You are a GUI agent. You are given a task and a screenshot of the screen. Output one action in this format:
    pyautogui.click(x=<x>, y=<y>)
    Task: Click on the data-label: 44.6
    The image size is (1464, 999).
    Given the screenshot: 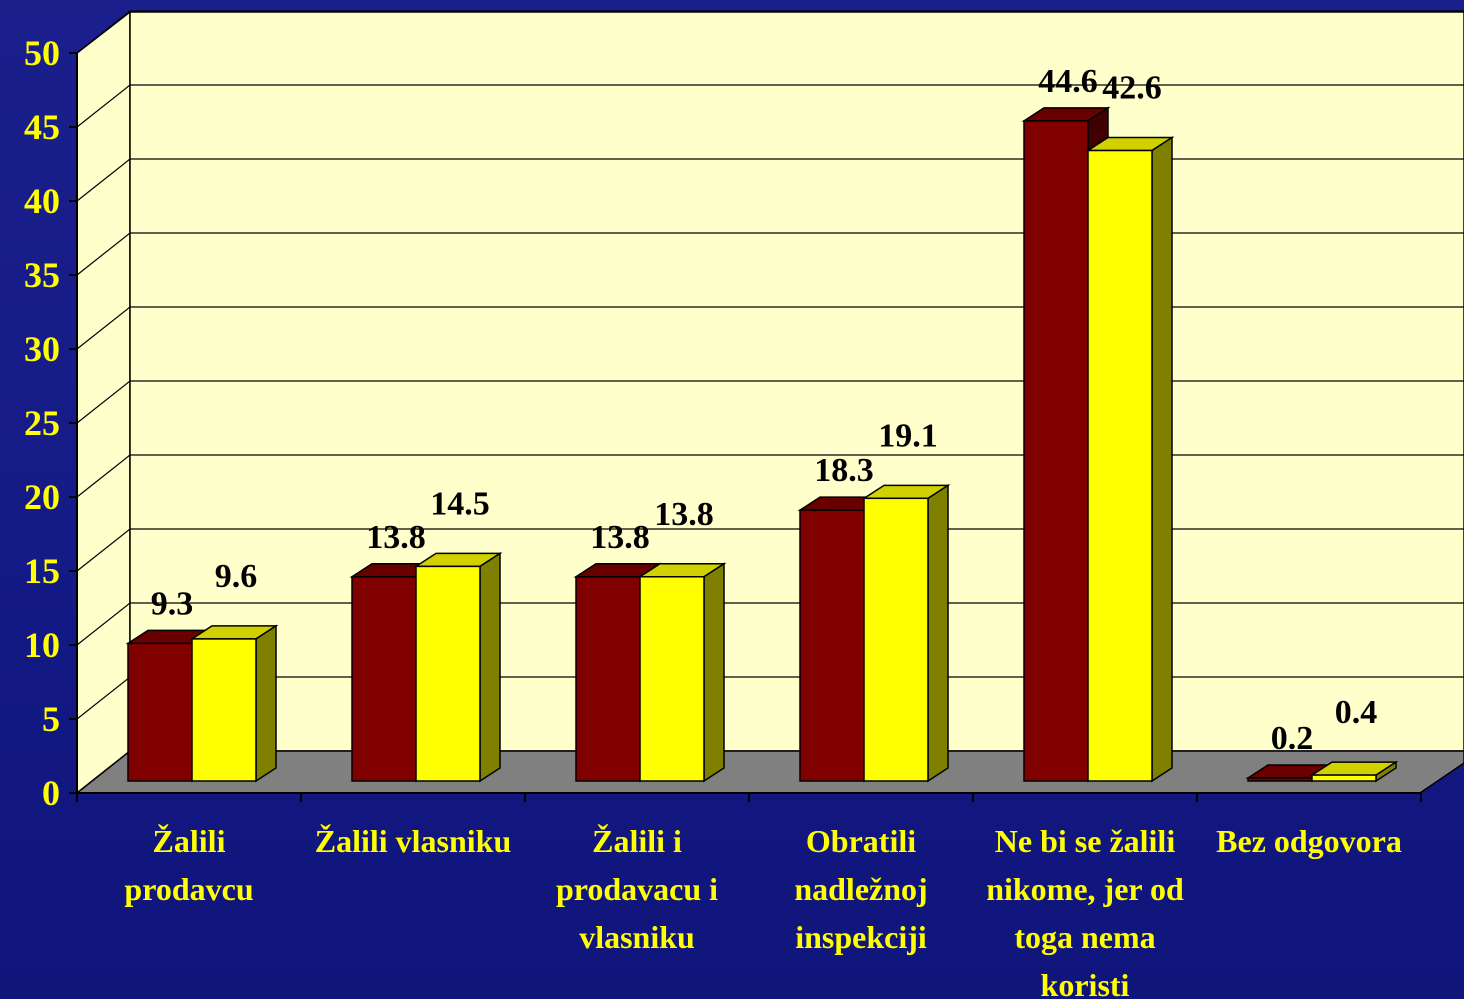 What is the action you would take?
    pyautogui.click(x=1068, y=81)
    